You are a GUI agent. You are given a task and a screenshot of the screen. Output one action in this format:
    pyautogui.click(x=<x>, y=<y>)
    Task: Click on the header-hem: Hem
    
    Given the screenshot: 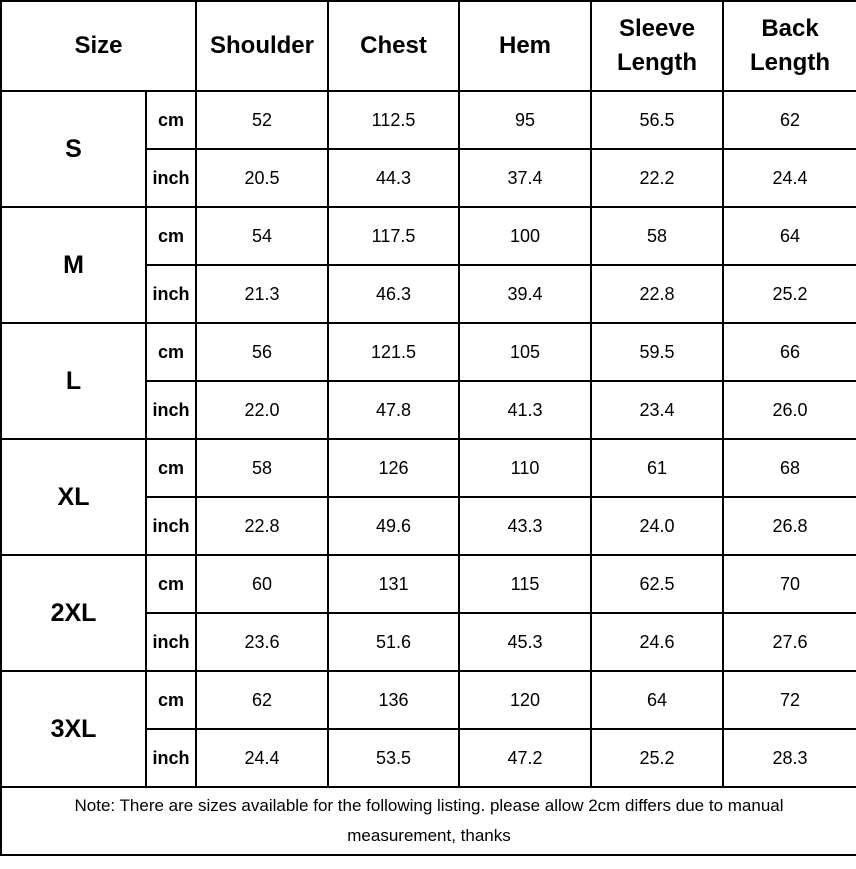 What is the action you would take?
    pyautogui.click(x=525, y=46)
    